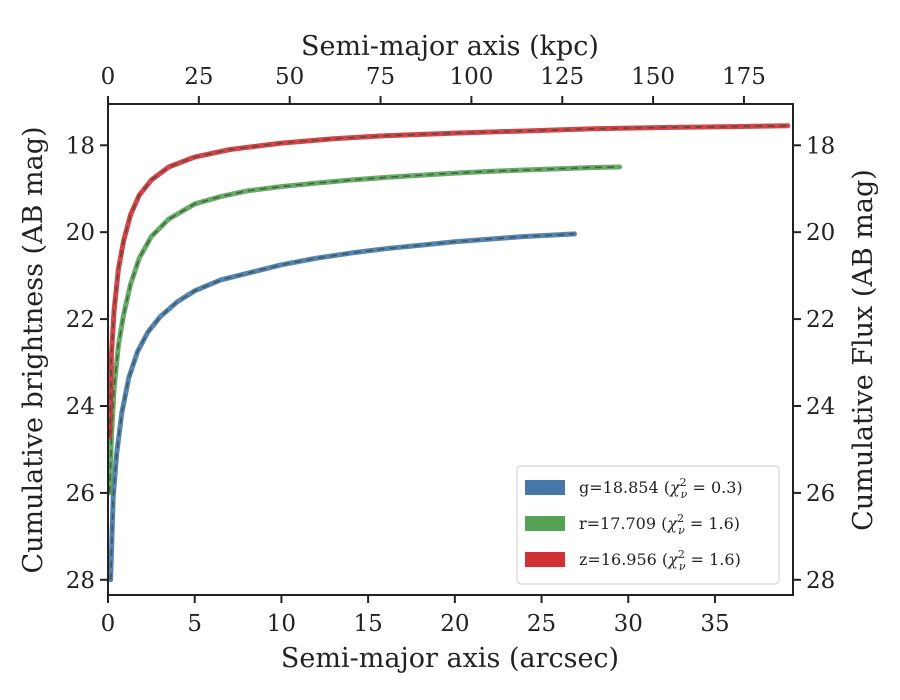 This screenshot has height=700, width=900. I want to click on x-tick-label: 10, so click(281, 624).